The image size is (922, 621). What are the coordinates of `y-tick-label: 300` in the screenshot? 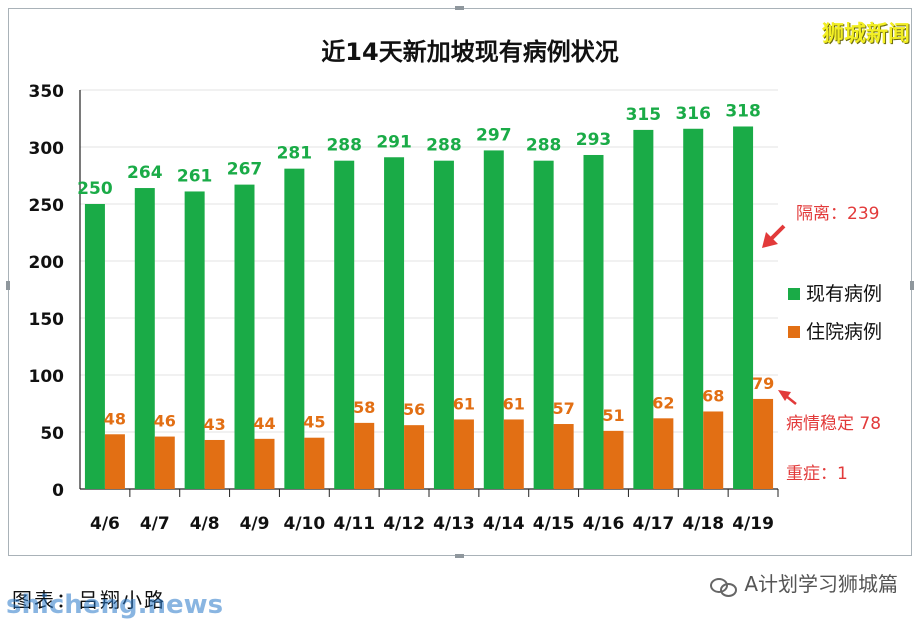 It's located at (47, 149).